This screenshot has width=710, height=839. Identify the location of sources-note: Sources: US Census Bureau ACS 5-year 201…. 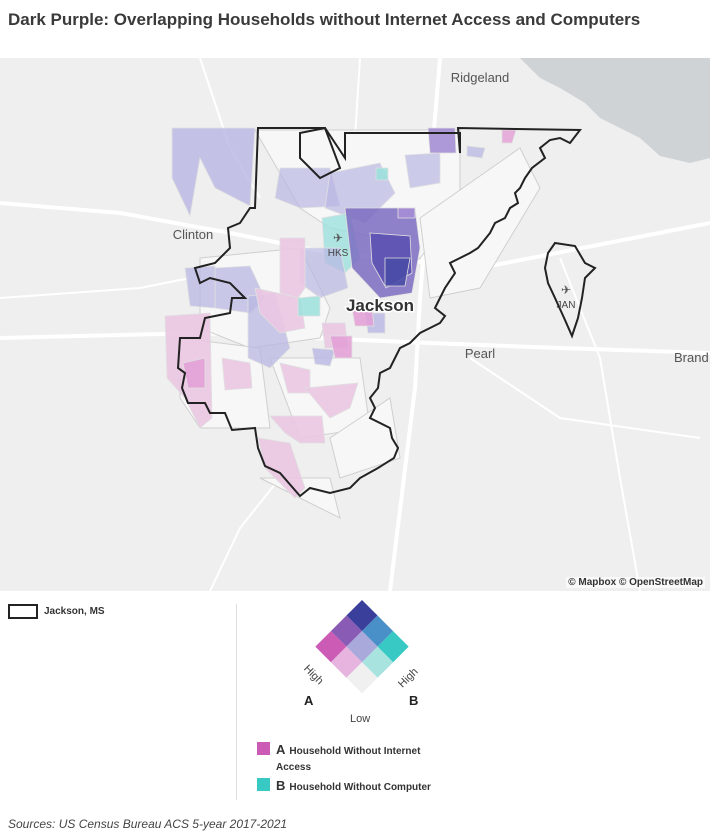
(148, 824).